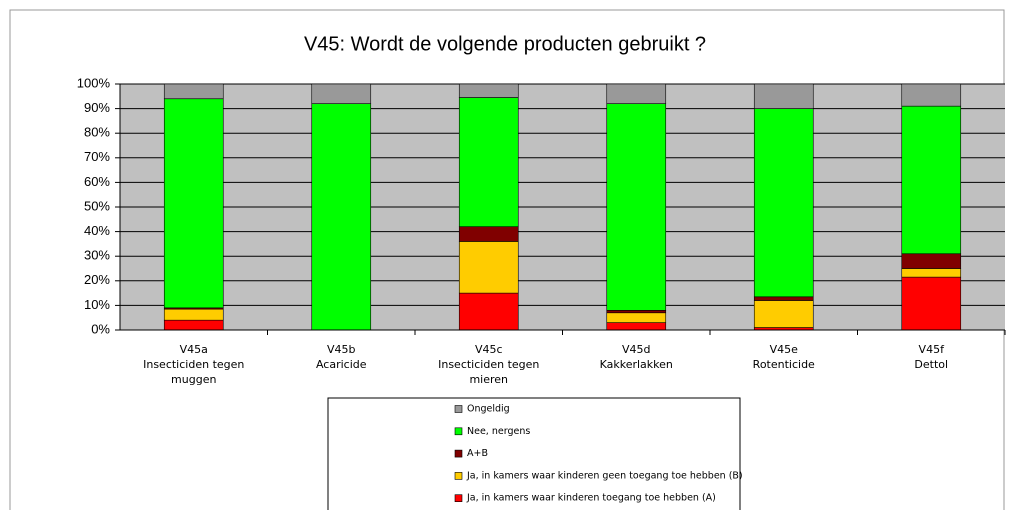 This screenshot has height=510, width=1015. I want to click on x-tick-label: muggen, so click(193, 379).